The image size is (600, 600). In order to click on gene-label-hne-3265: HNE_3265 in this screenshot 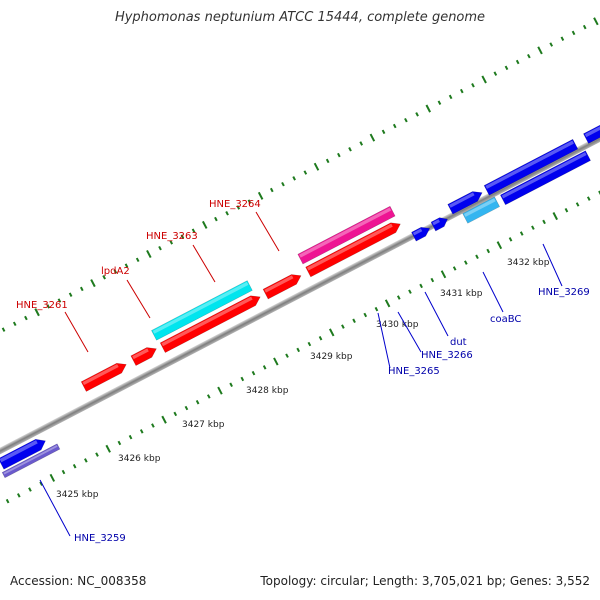, I will do `click(414, 371)`.